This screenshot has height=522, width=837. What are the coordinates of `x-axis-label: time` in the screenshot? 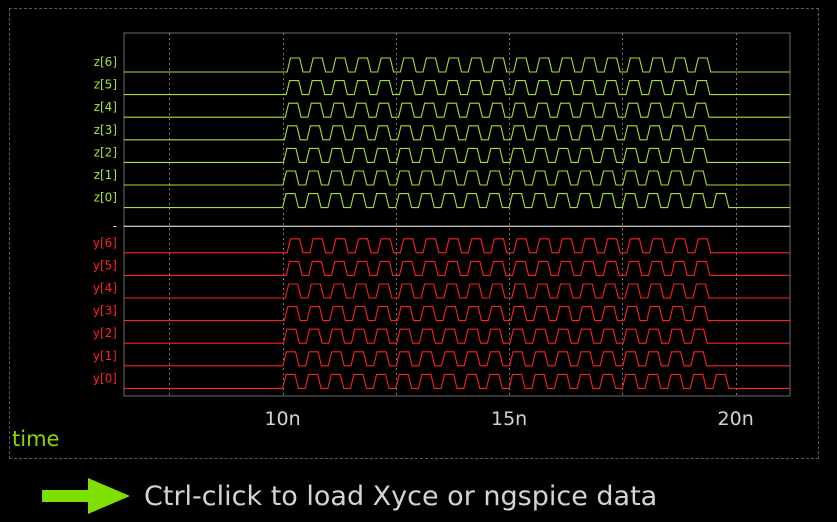 It's located at (36, 439).